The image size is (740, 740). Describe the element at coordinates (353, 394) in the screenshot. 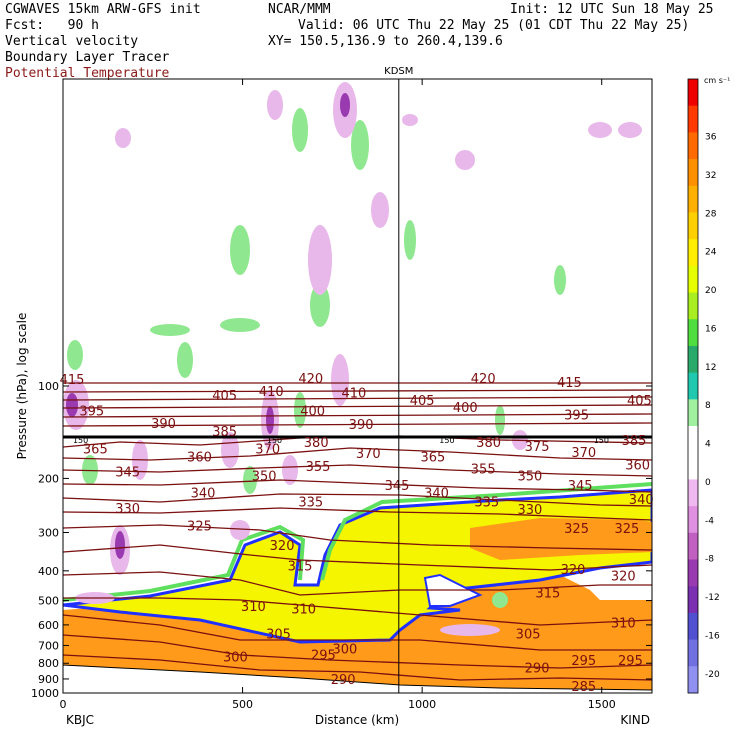

I see `isentrope-label: 410` at that location.